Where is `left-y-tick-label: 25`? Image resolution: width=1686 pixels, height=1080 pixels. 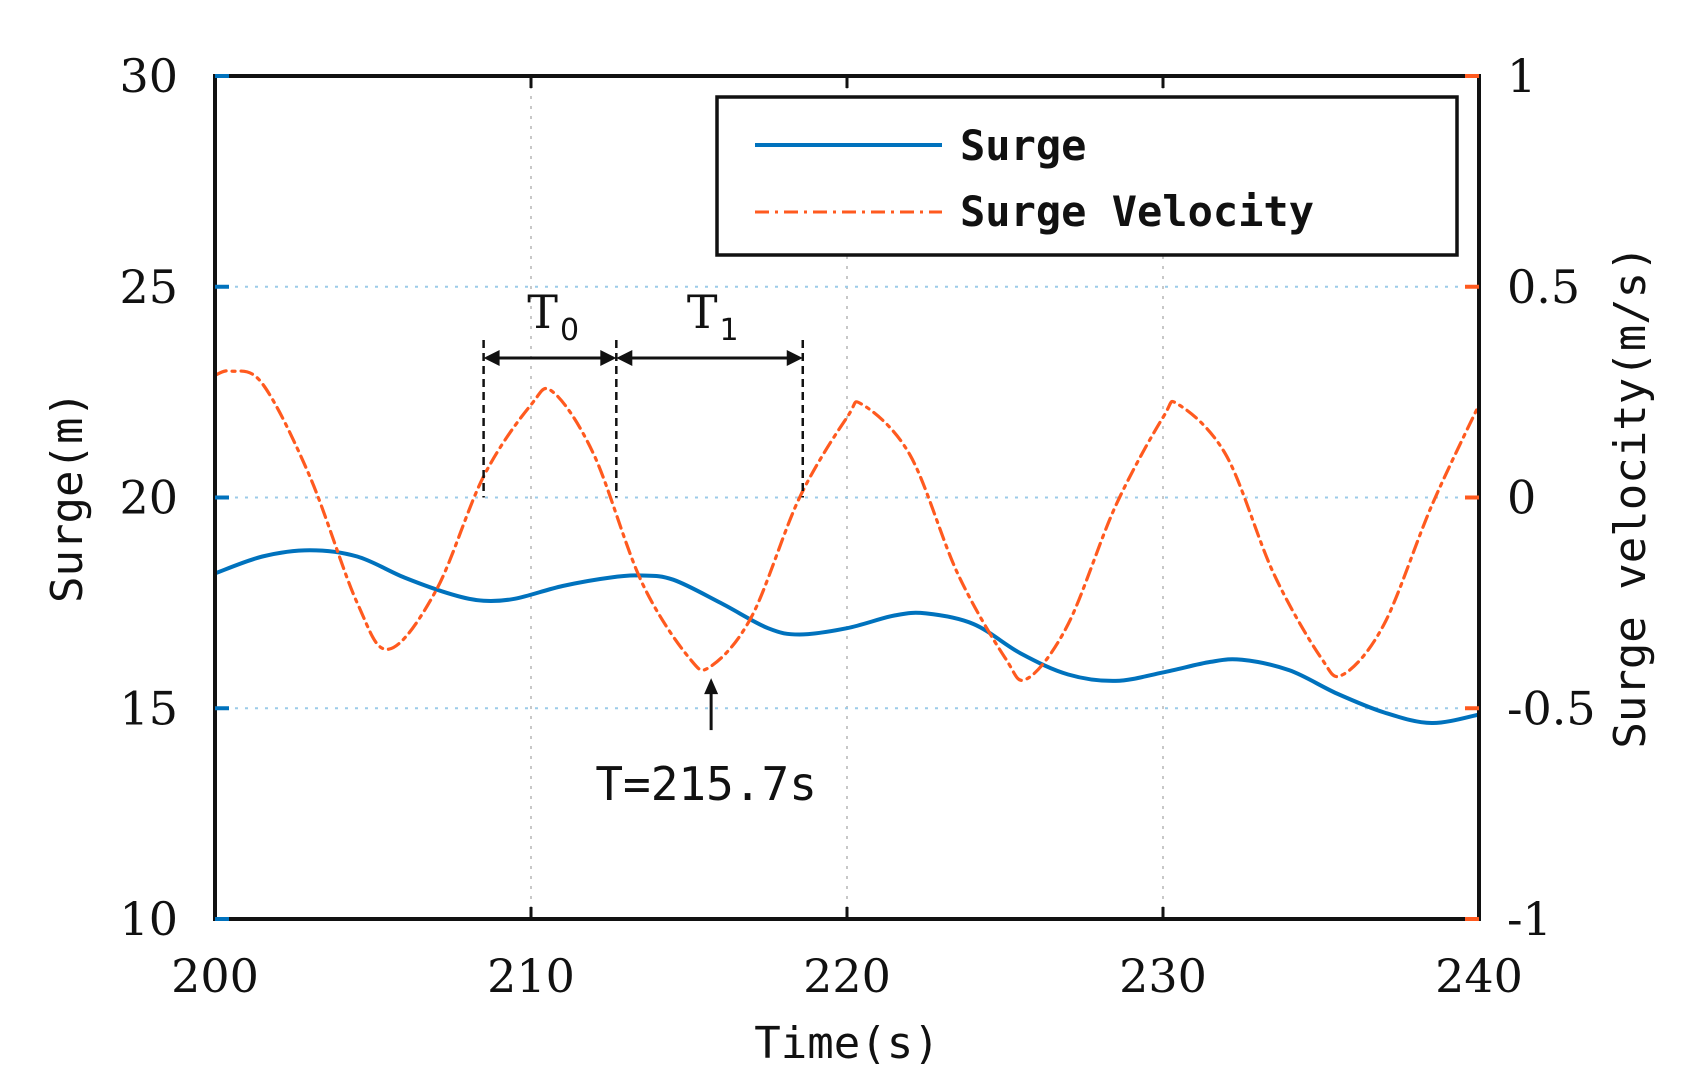 left-y-tick-label: 25 is located at coordinates (148, 287).